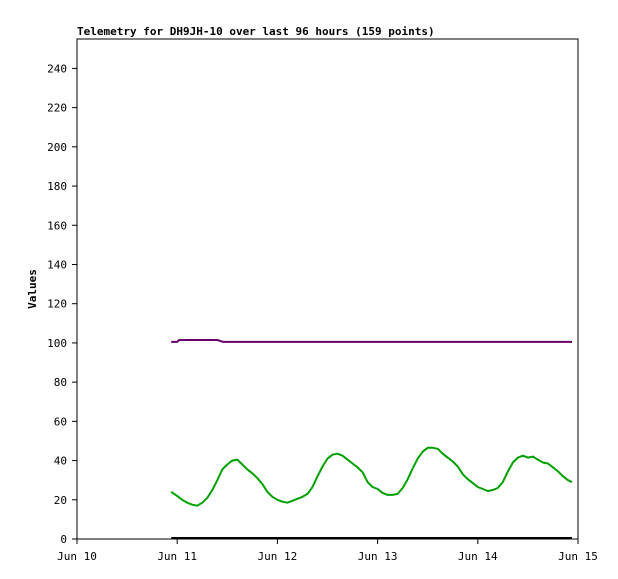 The width and height of the screenshot is (618, 579). I want to click on y-tick-label: 60, so click(60, 421).